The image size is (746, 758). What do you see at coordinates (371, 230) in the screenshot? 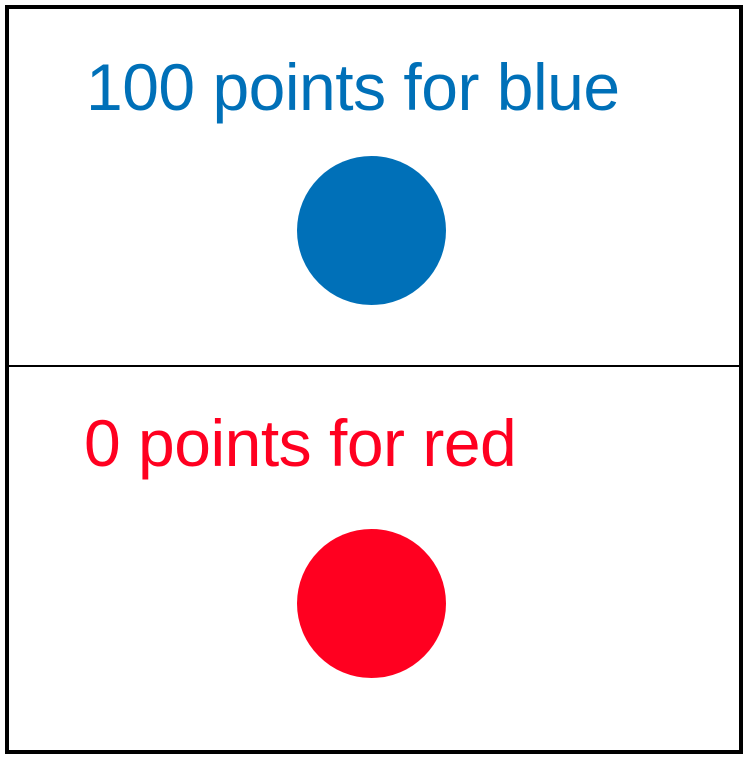
I see `blue-circle` at bounding box center [371, 230].